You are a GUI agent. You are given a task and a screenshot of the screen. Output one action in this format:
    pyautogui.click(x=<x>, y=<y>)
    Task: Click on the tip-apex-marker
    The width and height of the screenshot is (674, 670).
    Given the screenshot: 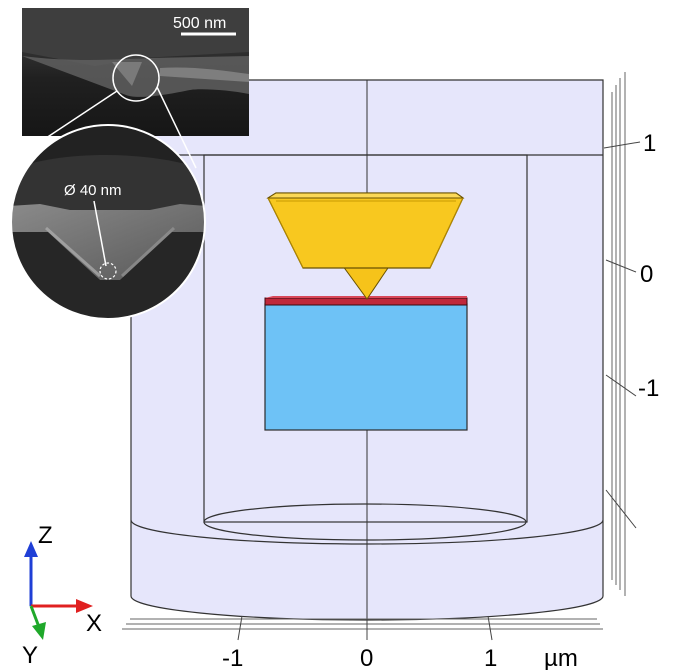 What is the action you would take?
    pyautogui.click(x=108, y=271)
    